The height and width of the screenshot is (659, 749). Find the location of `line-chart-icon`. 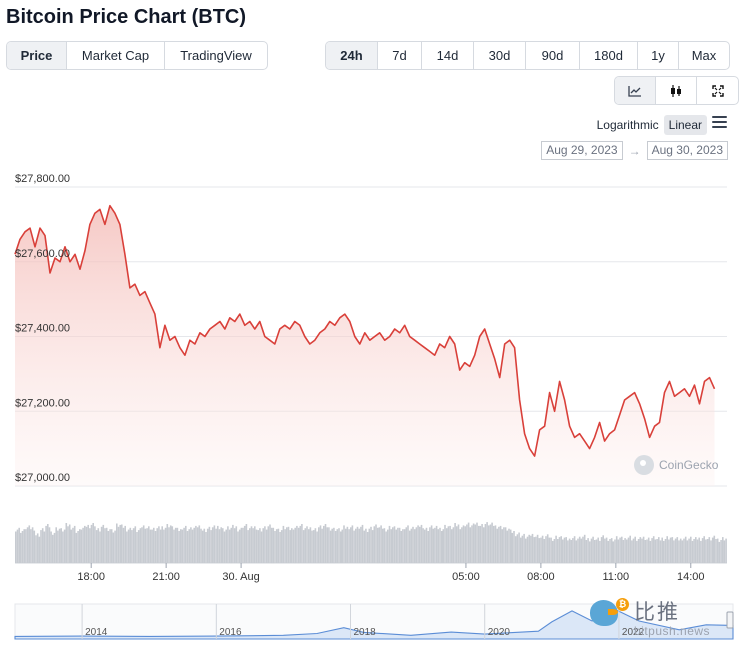

line-chart-icon is located at coordinates (635, 90).